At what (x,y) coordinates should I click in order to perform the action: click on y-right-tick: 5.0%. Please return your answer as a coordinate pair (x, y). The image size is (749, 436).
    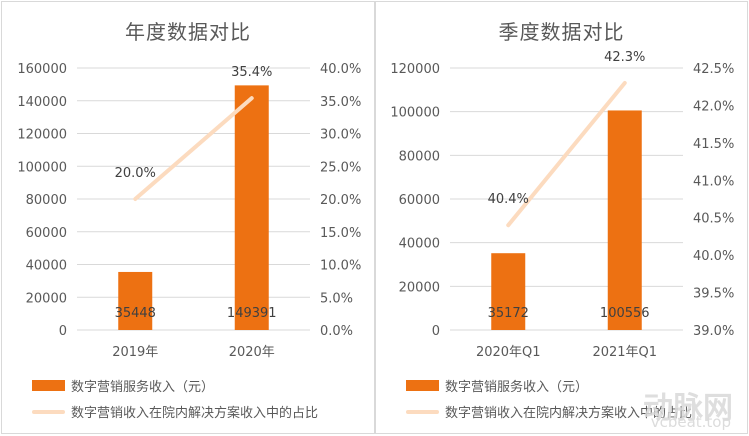
    Looking at the image, I should click on (336, 298).